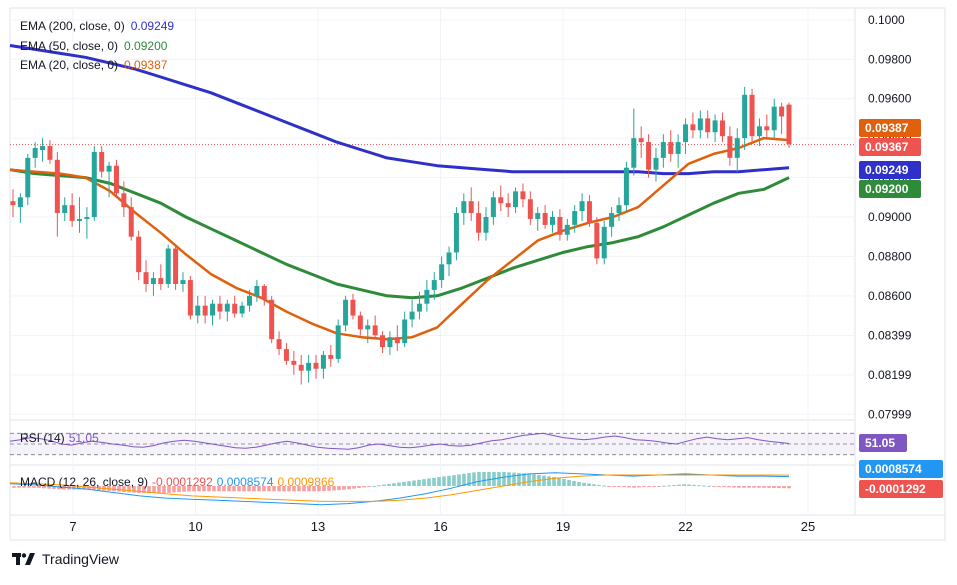  What do you see at coordinates (72, 26) in the screenshot?
I see `legend-ema200-name: EMA (200, close, 0)` at bounding box center [72, 26].